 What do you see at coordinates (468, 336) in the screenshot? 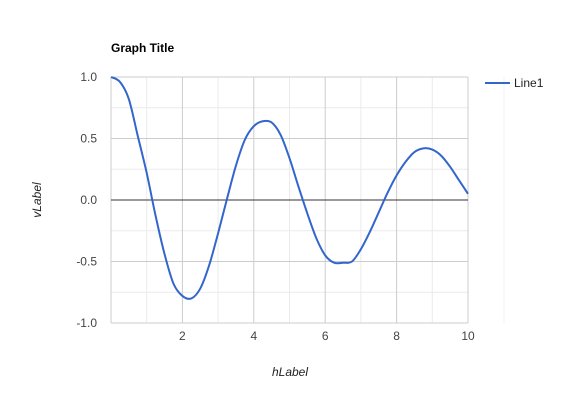
I see `x-tick-label: 10` at bounding box center [468, 336].